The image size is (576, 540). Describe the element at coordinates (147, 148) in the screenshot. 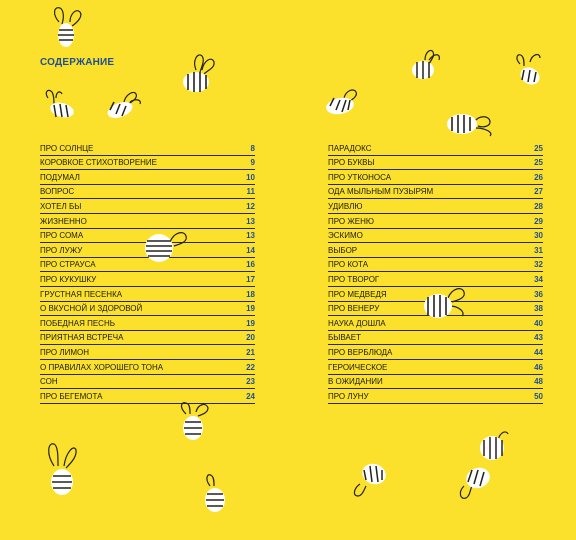

I see `toc-row: ПРО СОЛНЦЕ 8` at that location.